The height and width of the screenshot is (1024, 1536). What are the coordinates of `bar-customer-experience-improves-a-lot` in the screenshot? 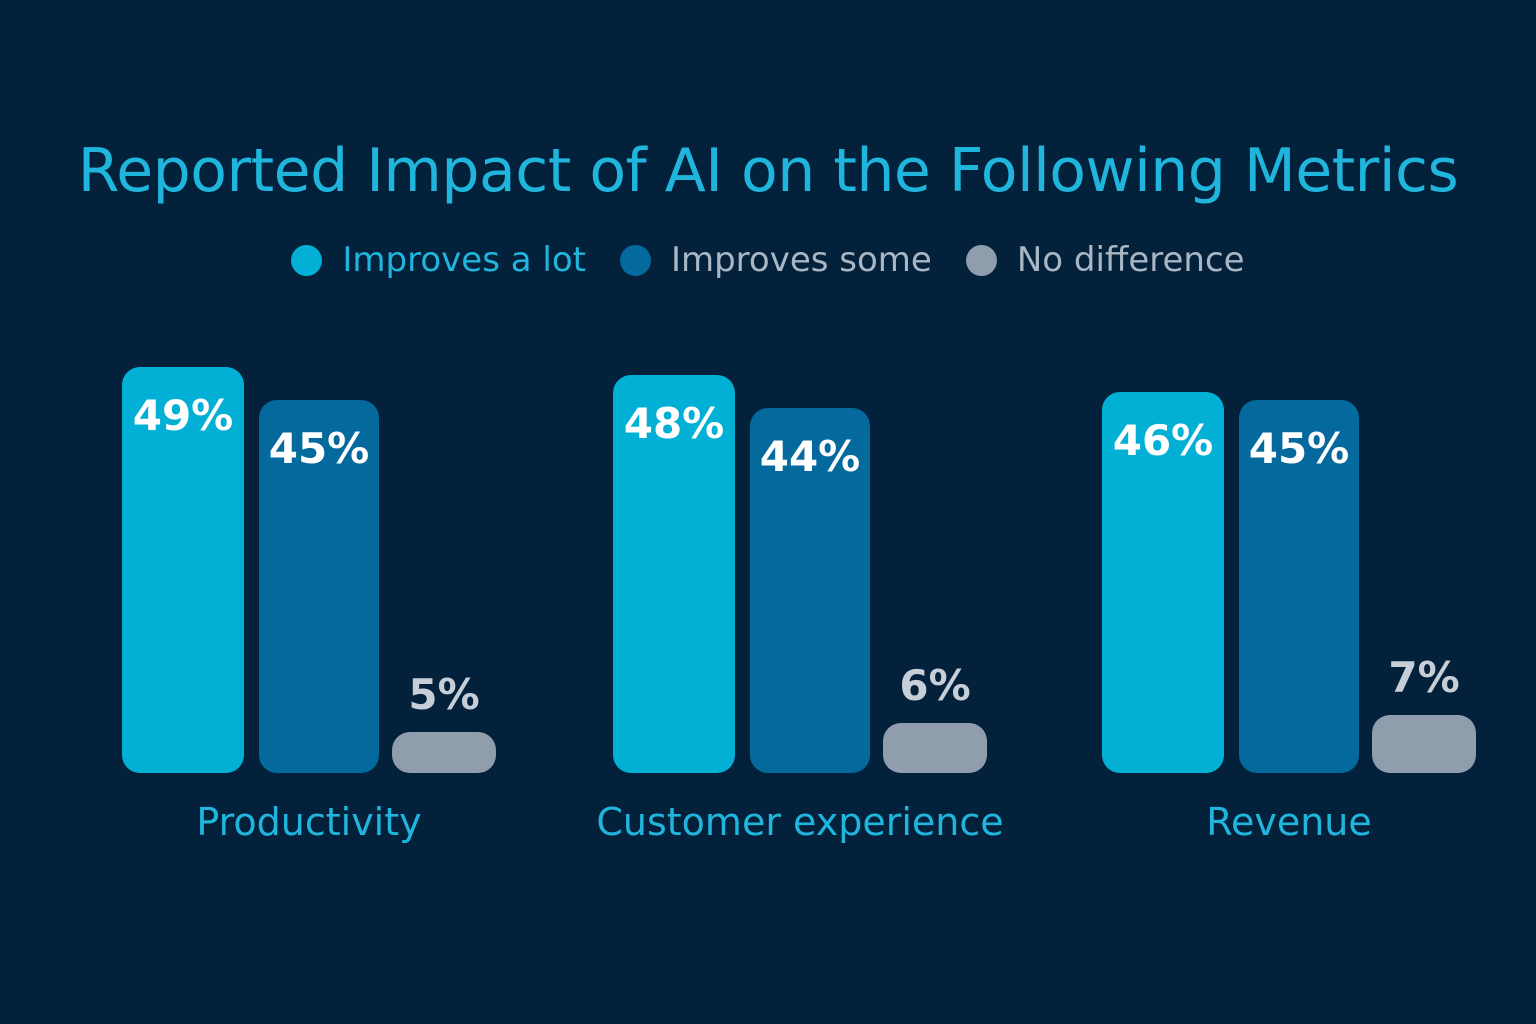 It's located at (674, 574).